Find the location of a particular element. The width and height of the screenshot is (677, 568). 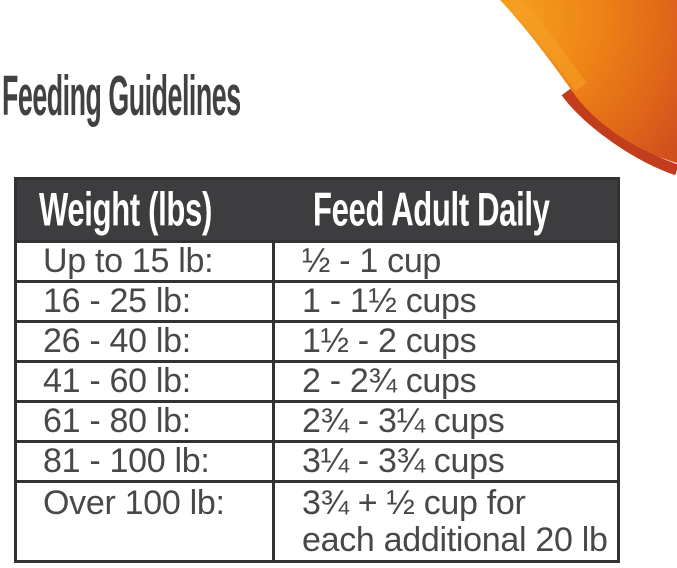

table-row: Up to 15 lb: ½ - 1 cup is located at coordinates (317, 260).